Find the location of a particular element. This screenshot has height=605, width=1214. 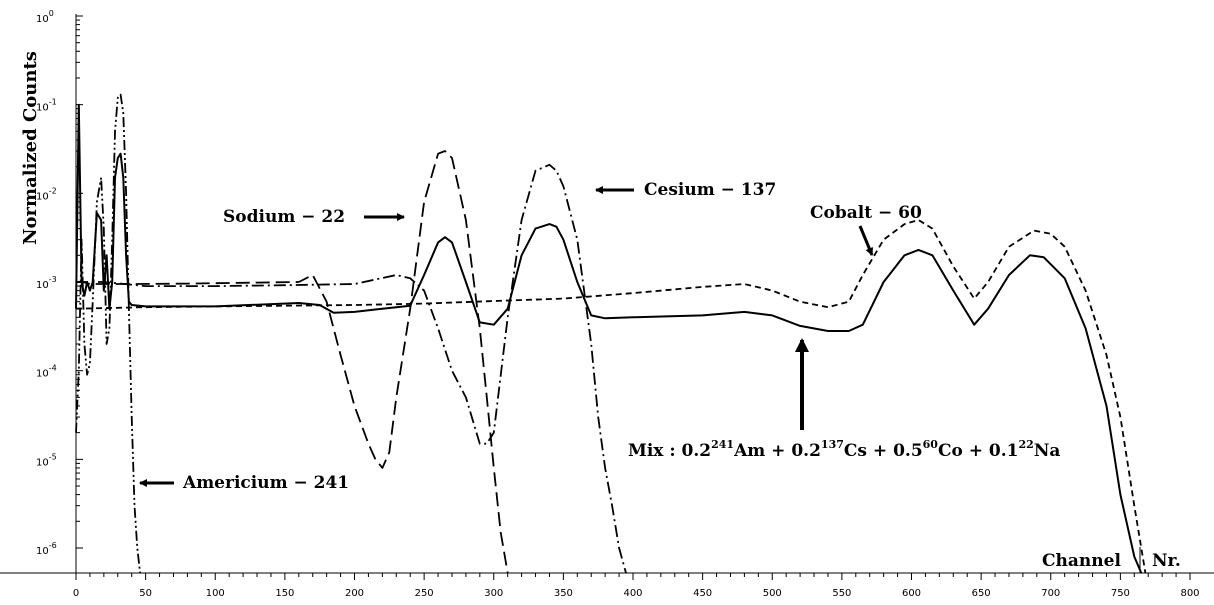

y-tick-label: 10⁻² is located at coordinates (46, 194).